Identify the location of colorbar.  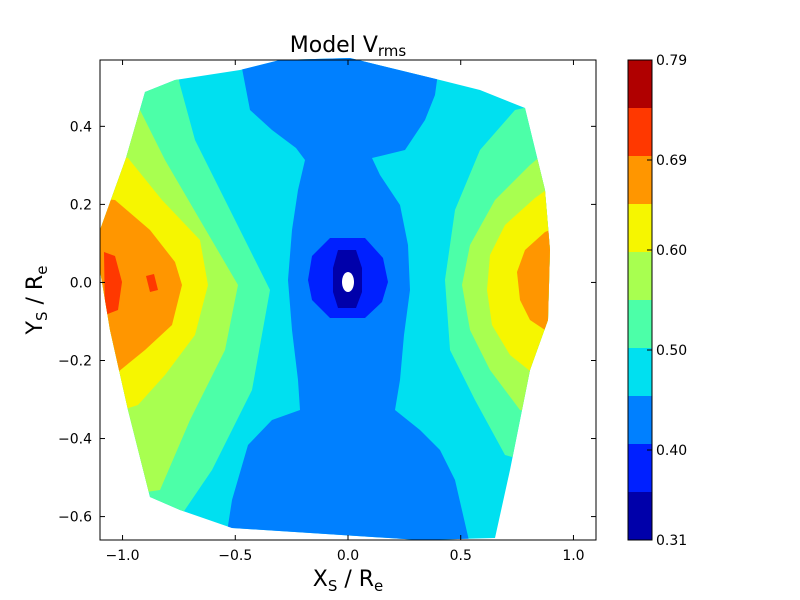
(640, 300).